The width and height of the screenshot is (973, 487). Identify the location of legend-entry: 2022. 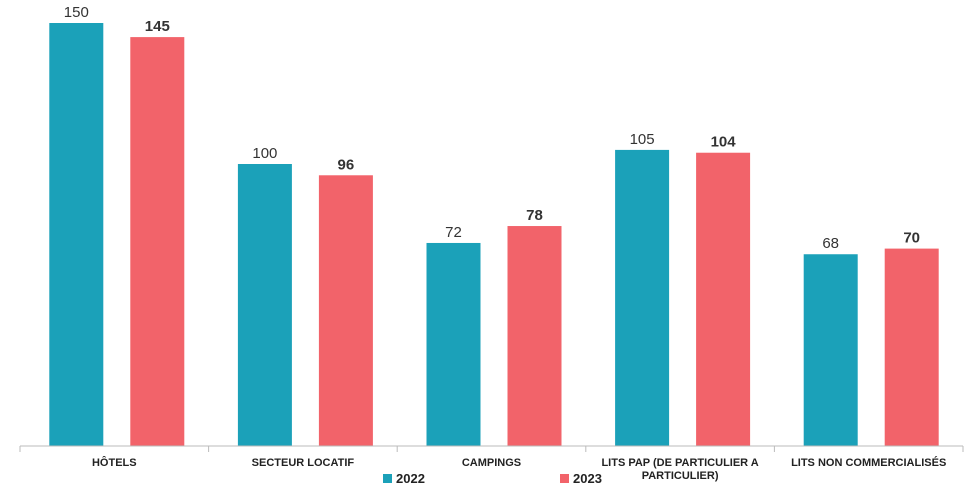
(404, 478).